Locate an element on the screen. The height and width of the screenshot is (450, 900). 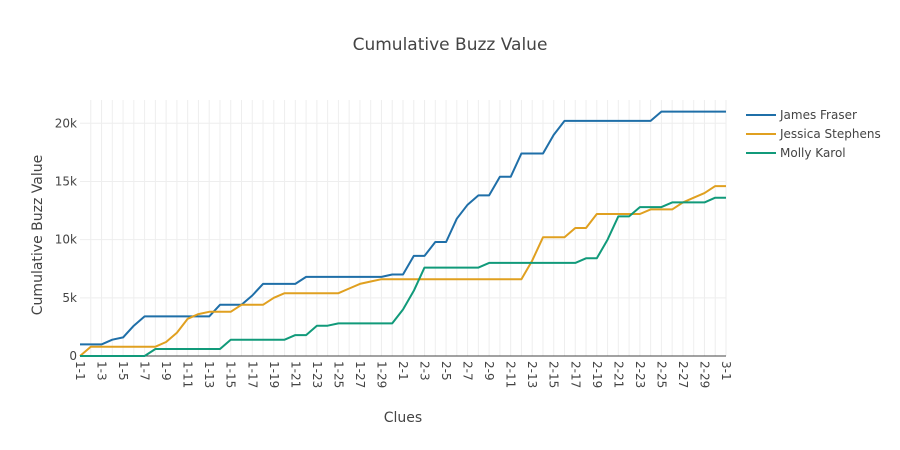
x-tick-label: 2-17 is located at coordinates (575, 374).